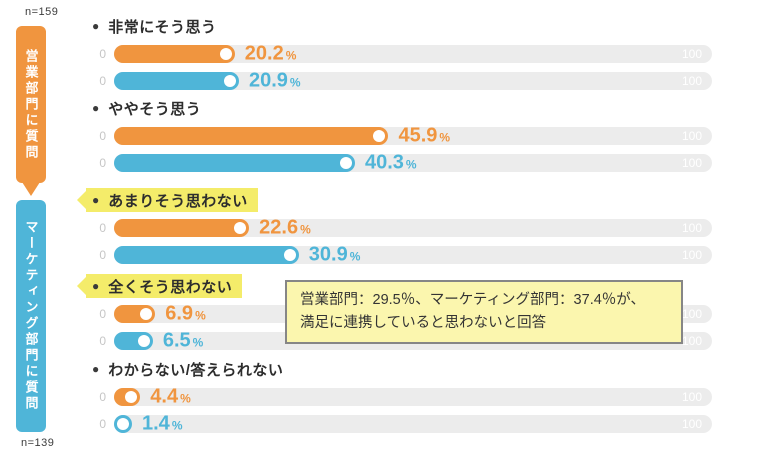 The height and width of the screenshot is (458, 768). I want to click on value-label-sales: 6.9%, so click(185, 313).